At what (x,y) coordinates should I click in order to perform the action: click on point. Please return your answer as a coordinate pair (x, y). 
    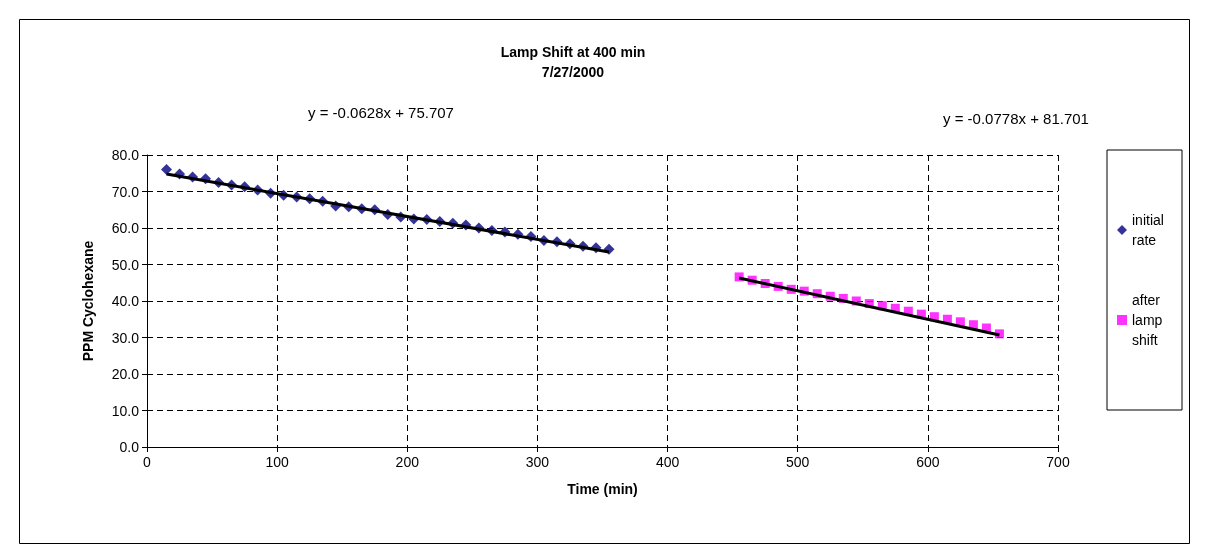
    Looking at the image, I should click on (167, 170).